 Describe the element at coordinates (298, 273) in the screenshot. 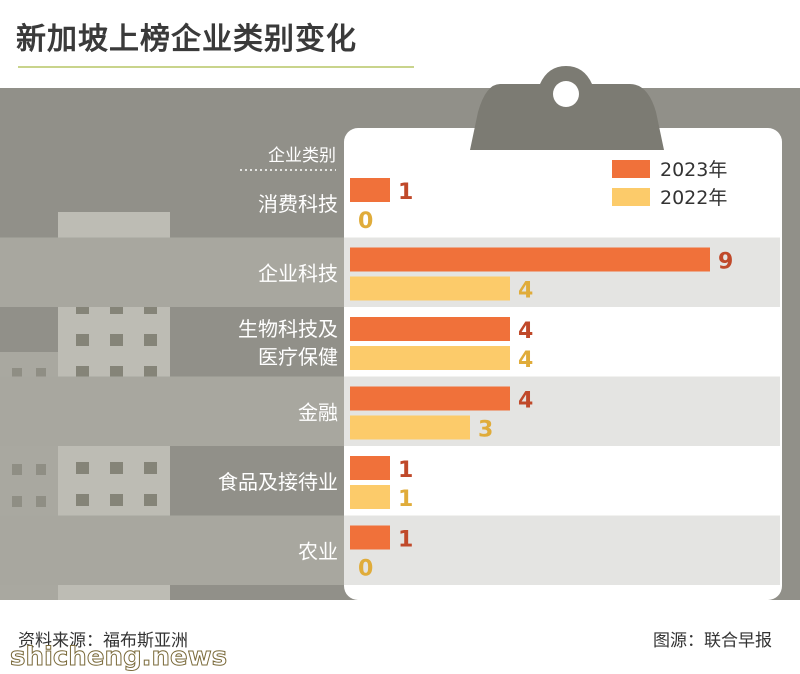

I see `category-label: 企业科技` at that location.